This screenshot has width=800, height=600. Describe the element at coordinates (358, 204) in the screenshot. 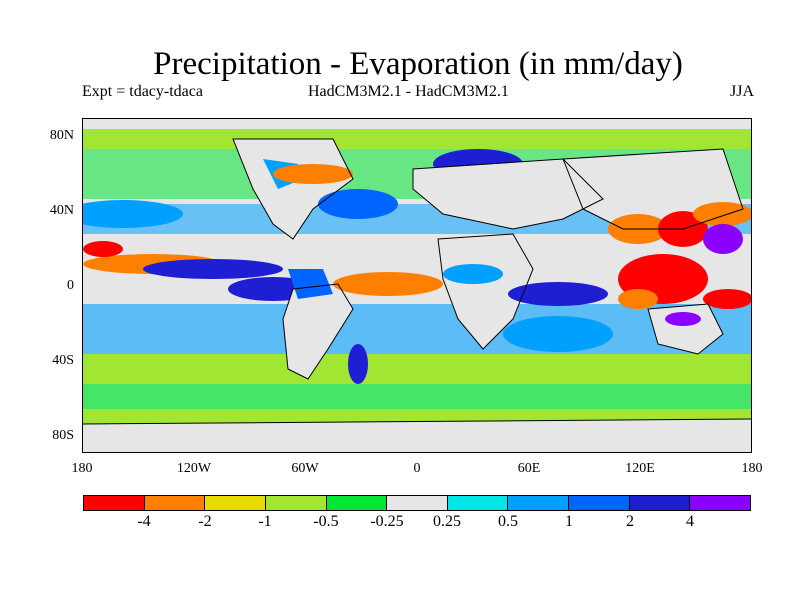

I see `gulf-stream-wet` at that location.